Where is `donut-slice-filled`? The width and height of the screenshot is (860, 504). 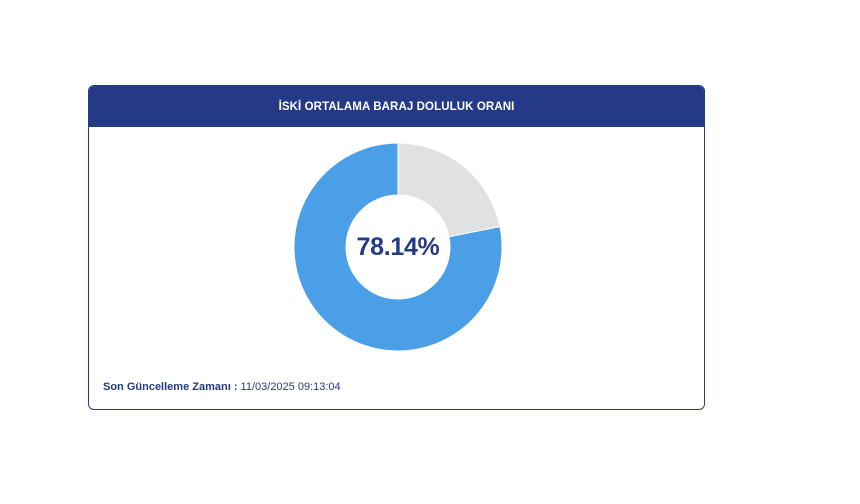 donut-slice-filled is located at coordinates (398, 247).